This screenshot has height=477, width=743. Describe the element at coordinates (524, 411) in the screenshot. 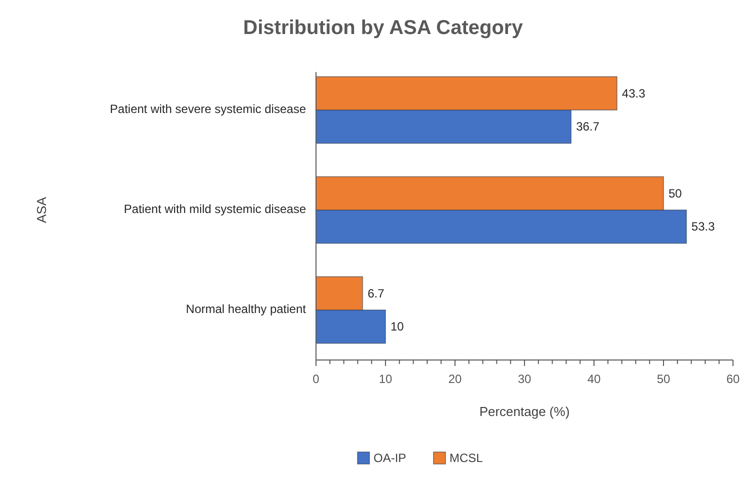

I see `x-axis-title: Percentage (%)` at that location.